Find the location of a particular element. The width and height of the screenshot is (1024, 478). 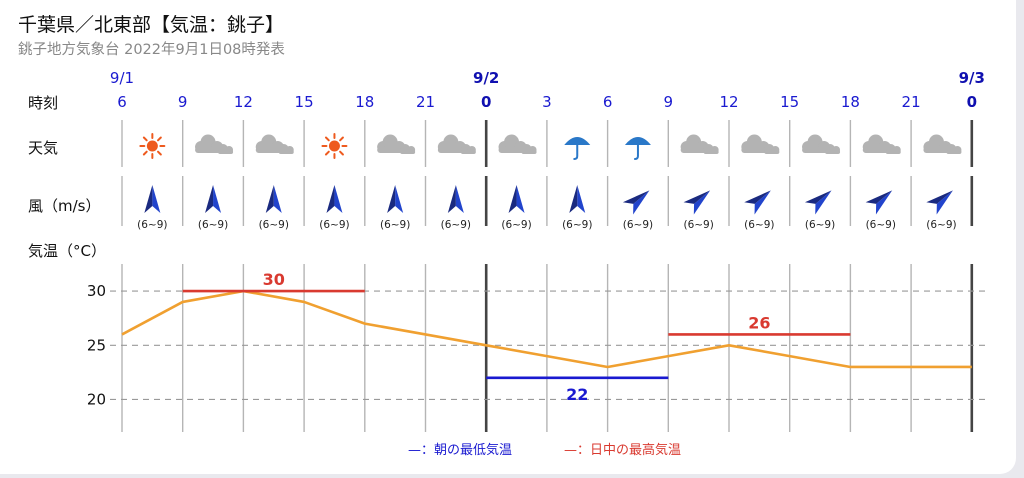

y-tick-label: 20 is located at coordinates (96, 399).